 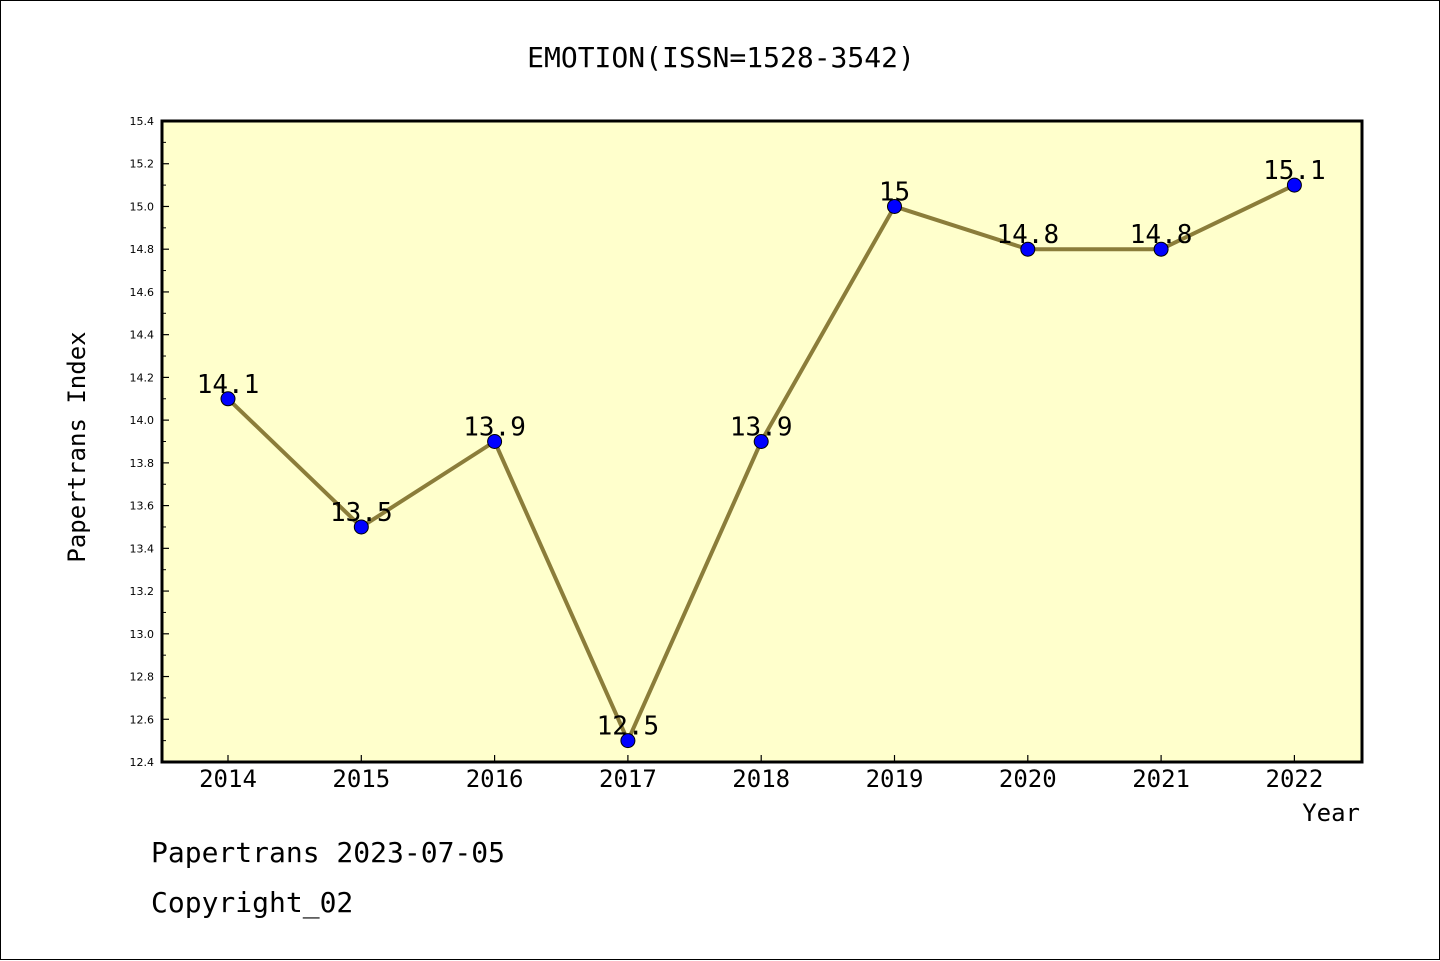 I want to click on y-tick-label: 13.8, so click(x=142, y=463).